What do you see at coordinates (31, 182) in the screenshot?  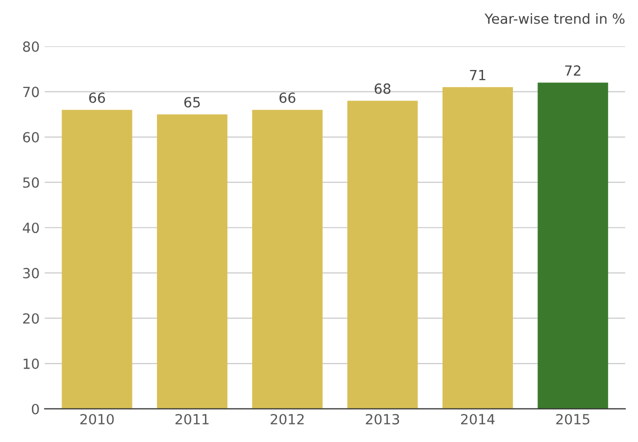 I see `y-tick-label: 50` at bounding box center [31, 182].